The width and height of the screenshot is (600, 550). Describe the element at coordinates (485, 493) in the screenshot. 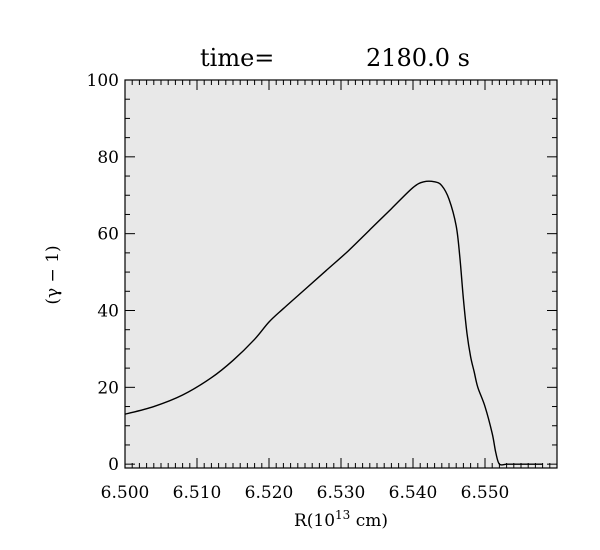

I see `x-tick-label: 6.550` at that location.